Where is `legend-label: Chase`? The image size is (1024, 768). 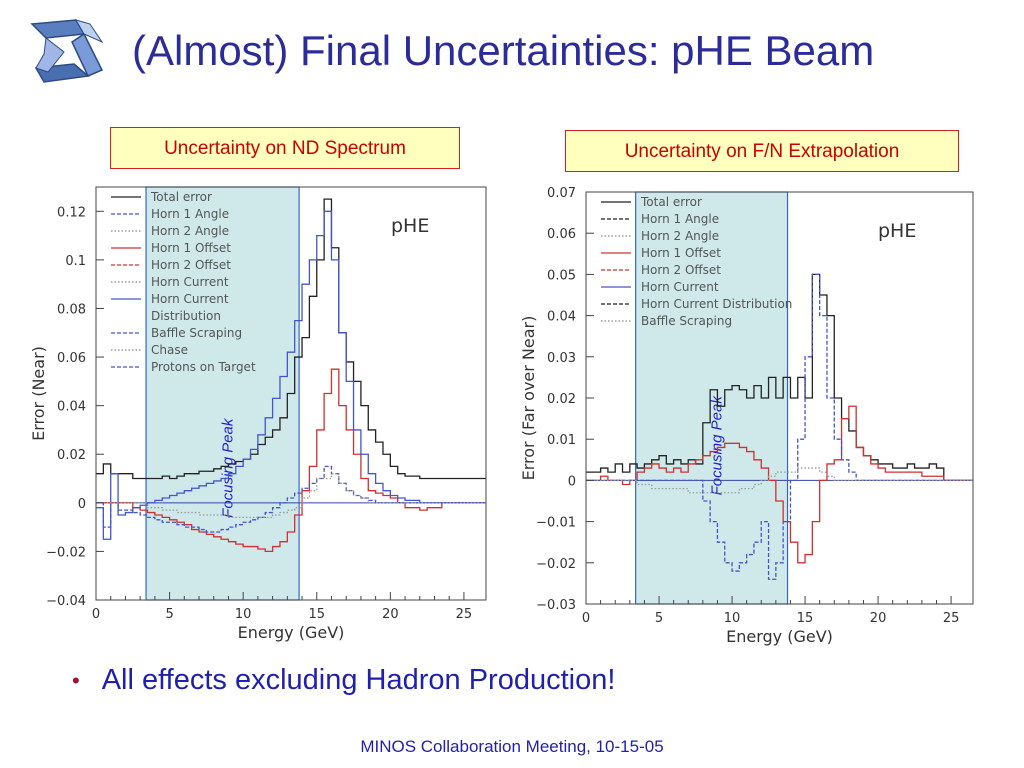
legend-label: Chase is located at coordinates (169, 350).